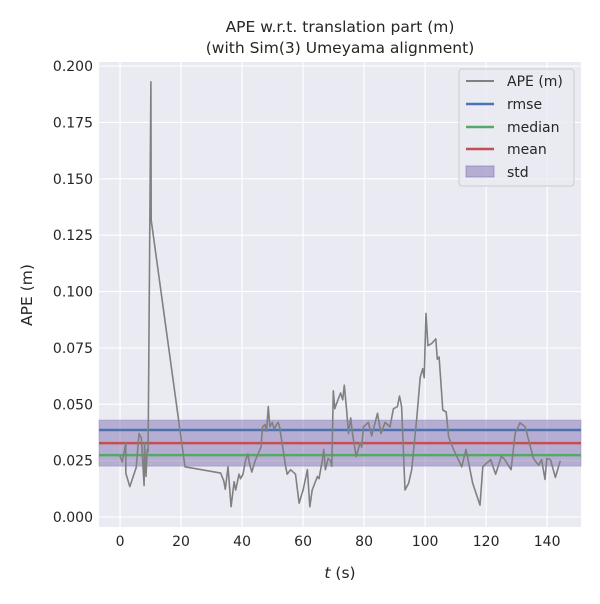 The height and width of the screenshot is (604, 600). What do you see at coordinates (73, 349) in the screenshot?
I see `y-tick-label: 0.075` at bounding box center [73, 349].